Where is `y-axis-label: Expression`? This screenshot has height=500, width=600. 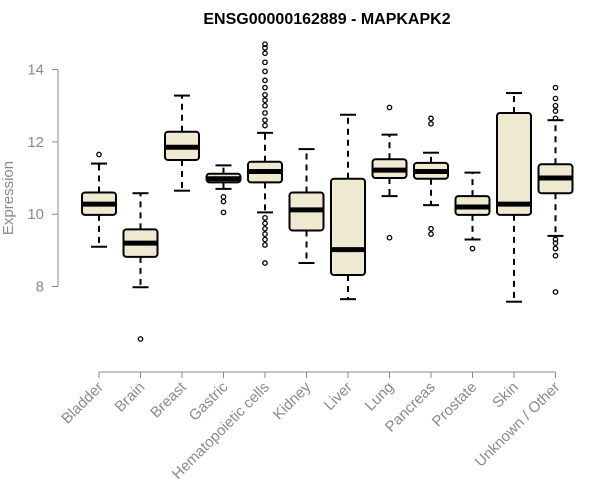
y-axis-label: Expression is located at coordinates (8, 198).